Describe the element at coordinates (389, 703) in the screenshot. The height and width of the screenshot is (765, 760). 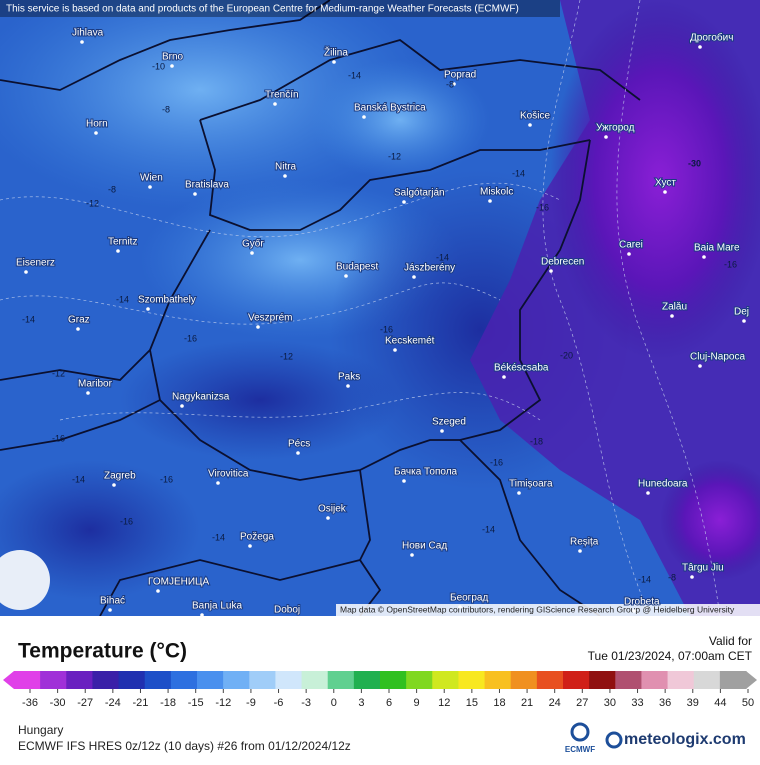
I see `colorbar-tick-label: 6` at that location.